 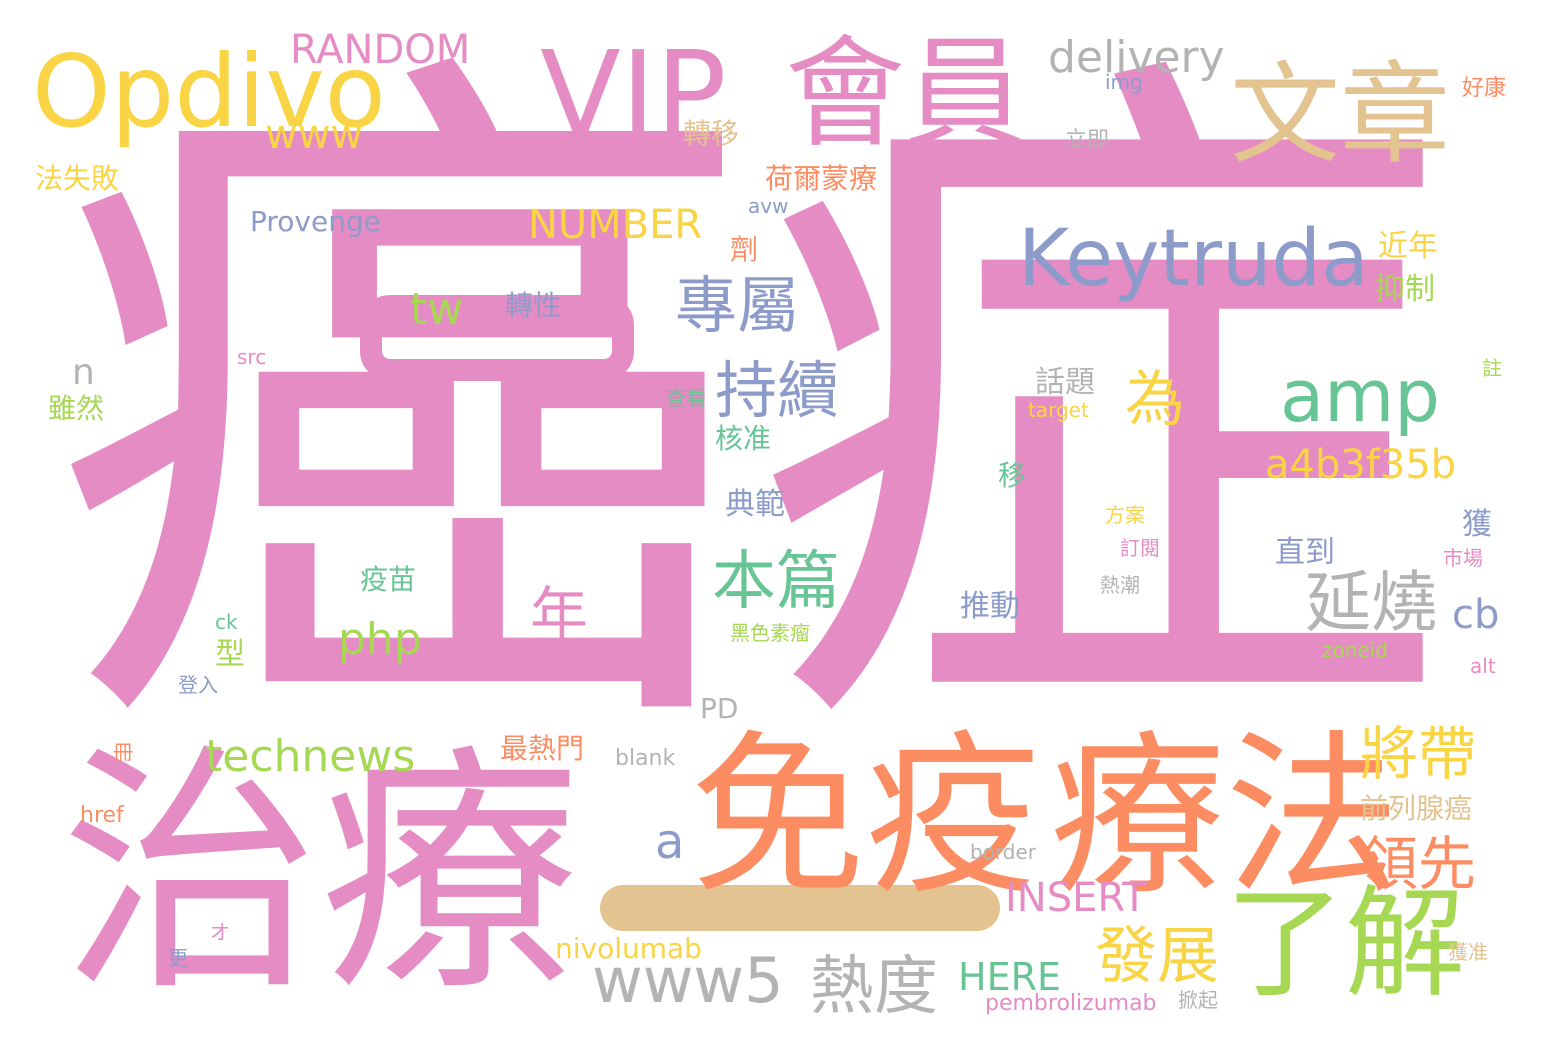 What do you see at coordinates (645, 758) in the screenshot?
I see `word: blank` at bounding box center [645, 758].